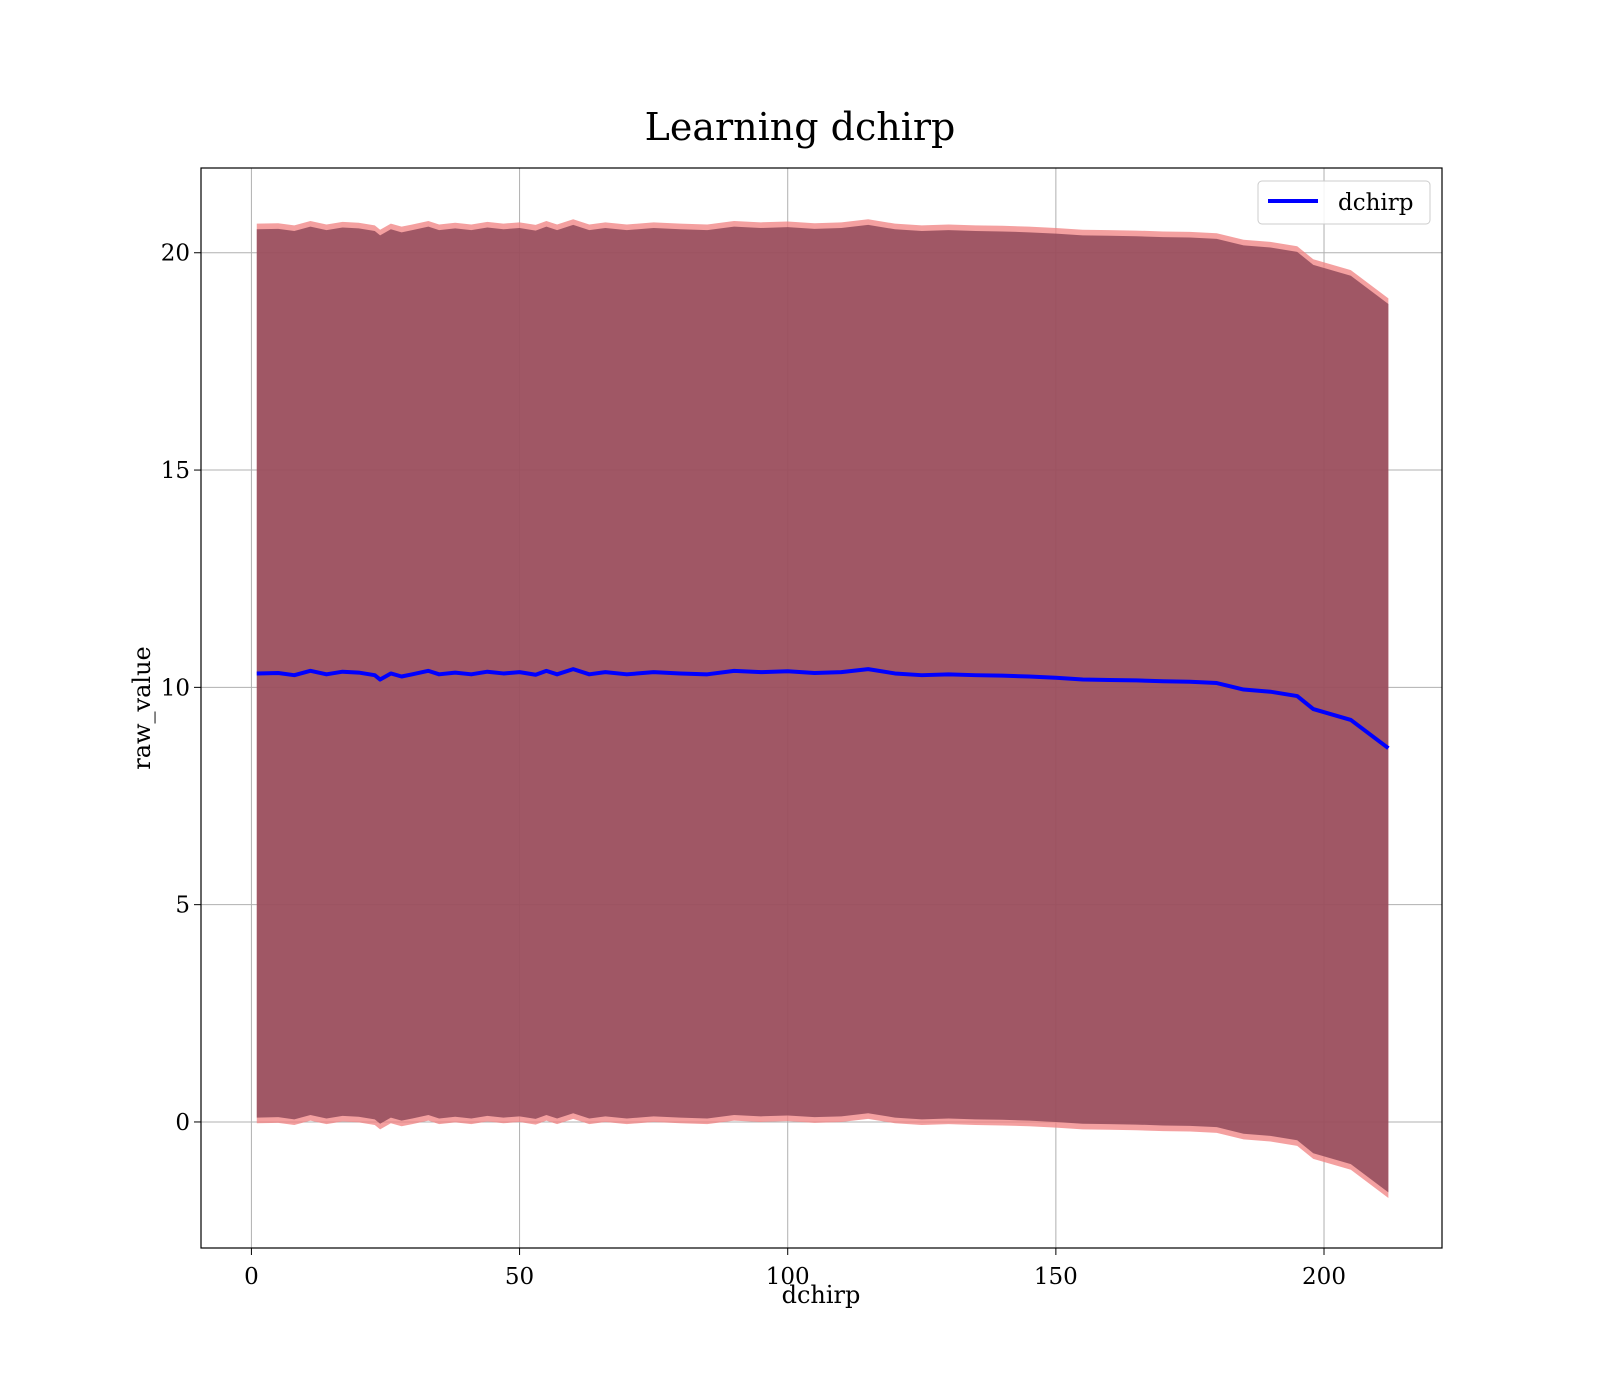  Describe the element at coordinates (182, 1123) in the screenshot. I see `y-tick-label: 0` at that location.